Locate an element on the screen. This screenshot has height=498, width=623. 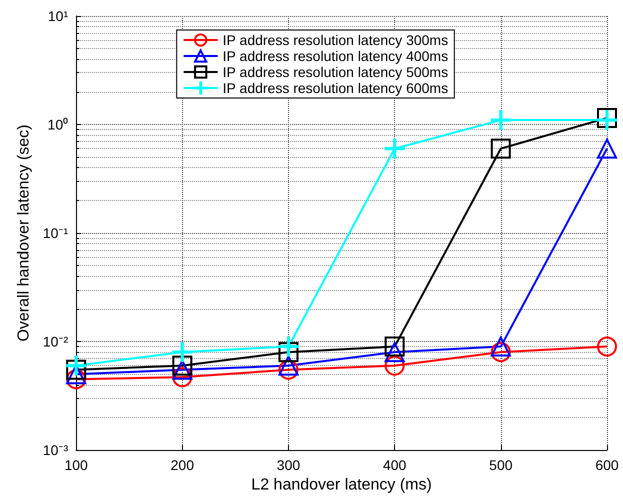
x-tick-label: 500 is located at coordinates (501, 465).